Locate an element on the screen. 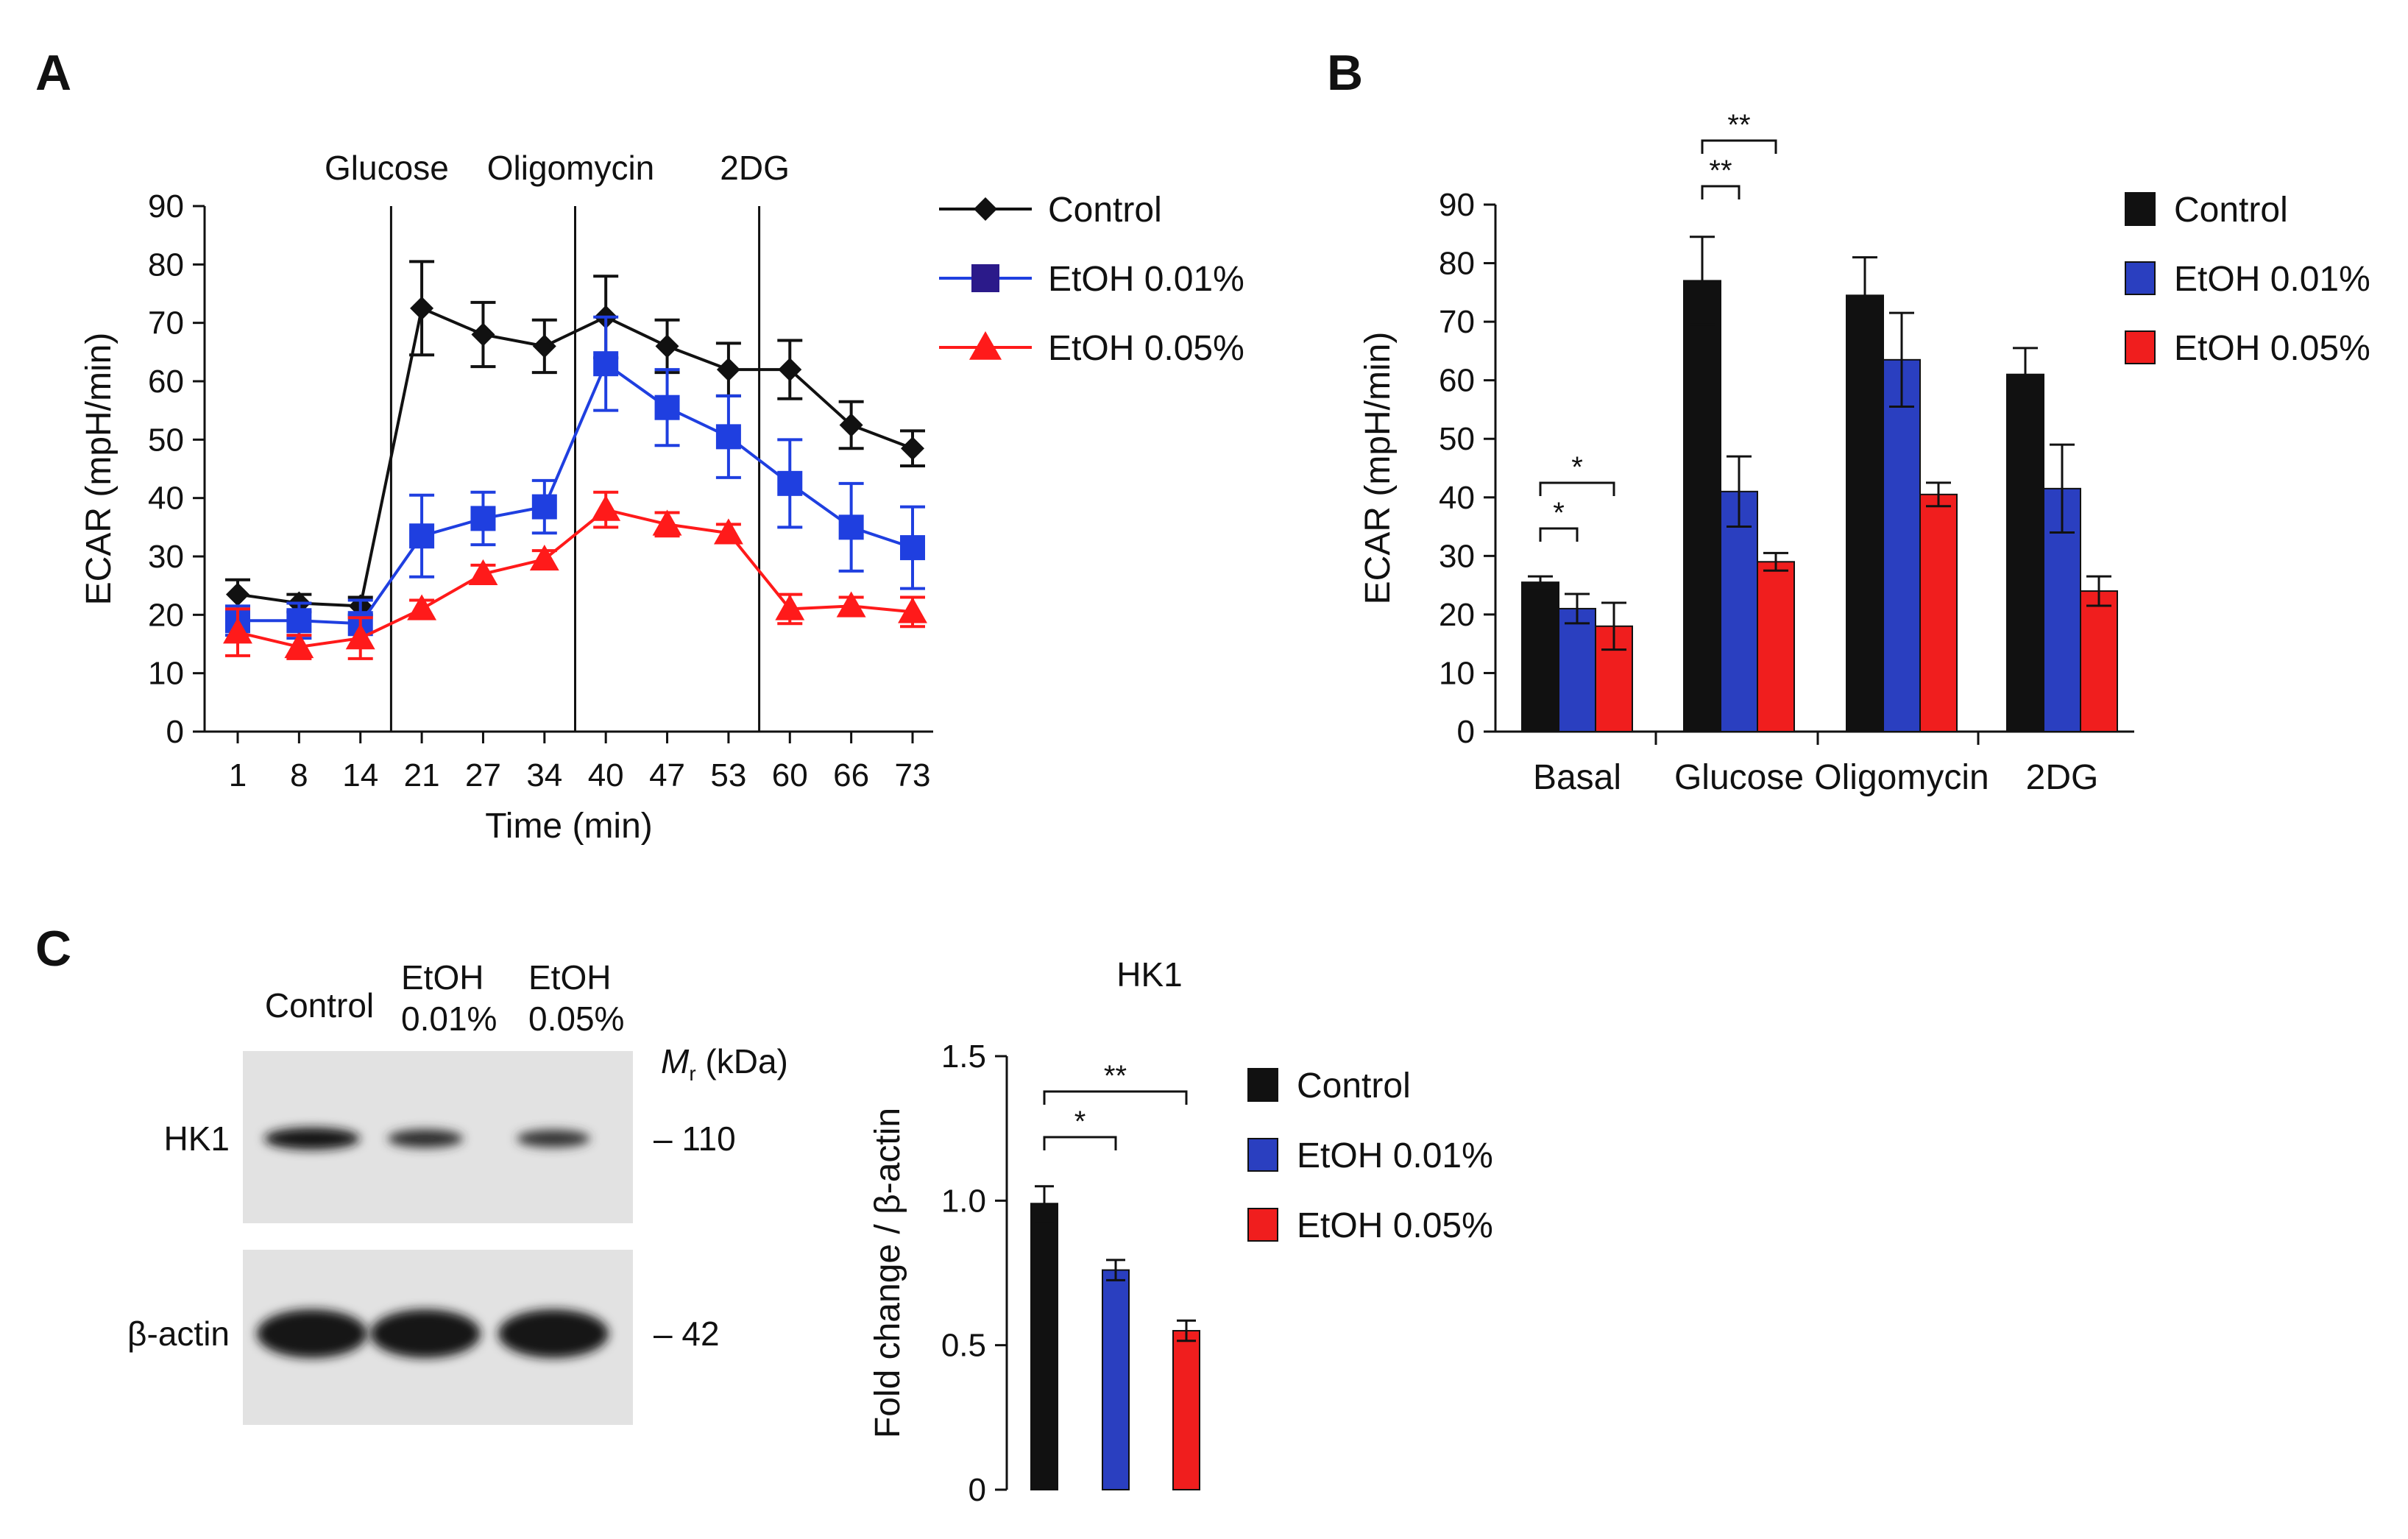 This screenshot has height=1539, width=2408. series-etoh-0-01- is located at coordinates (575, 481).